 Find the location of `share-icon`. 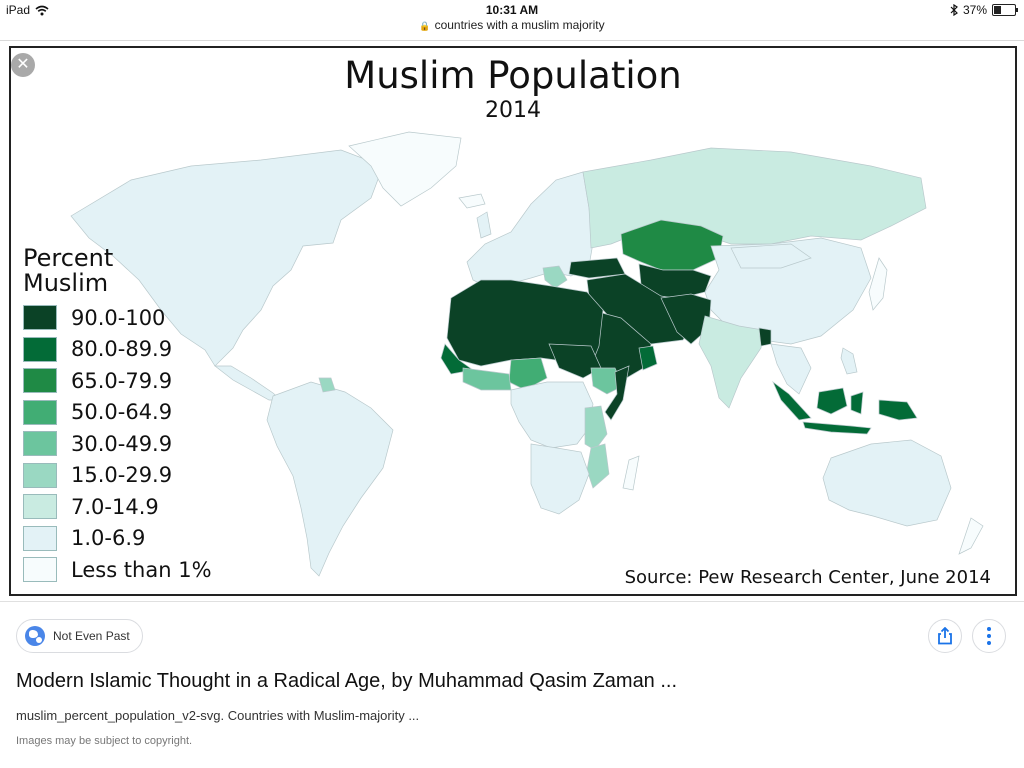

share-icon is located at coordinates (945, 636).